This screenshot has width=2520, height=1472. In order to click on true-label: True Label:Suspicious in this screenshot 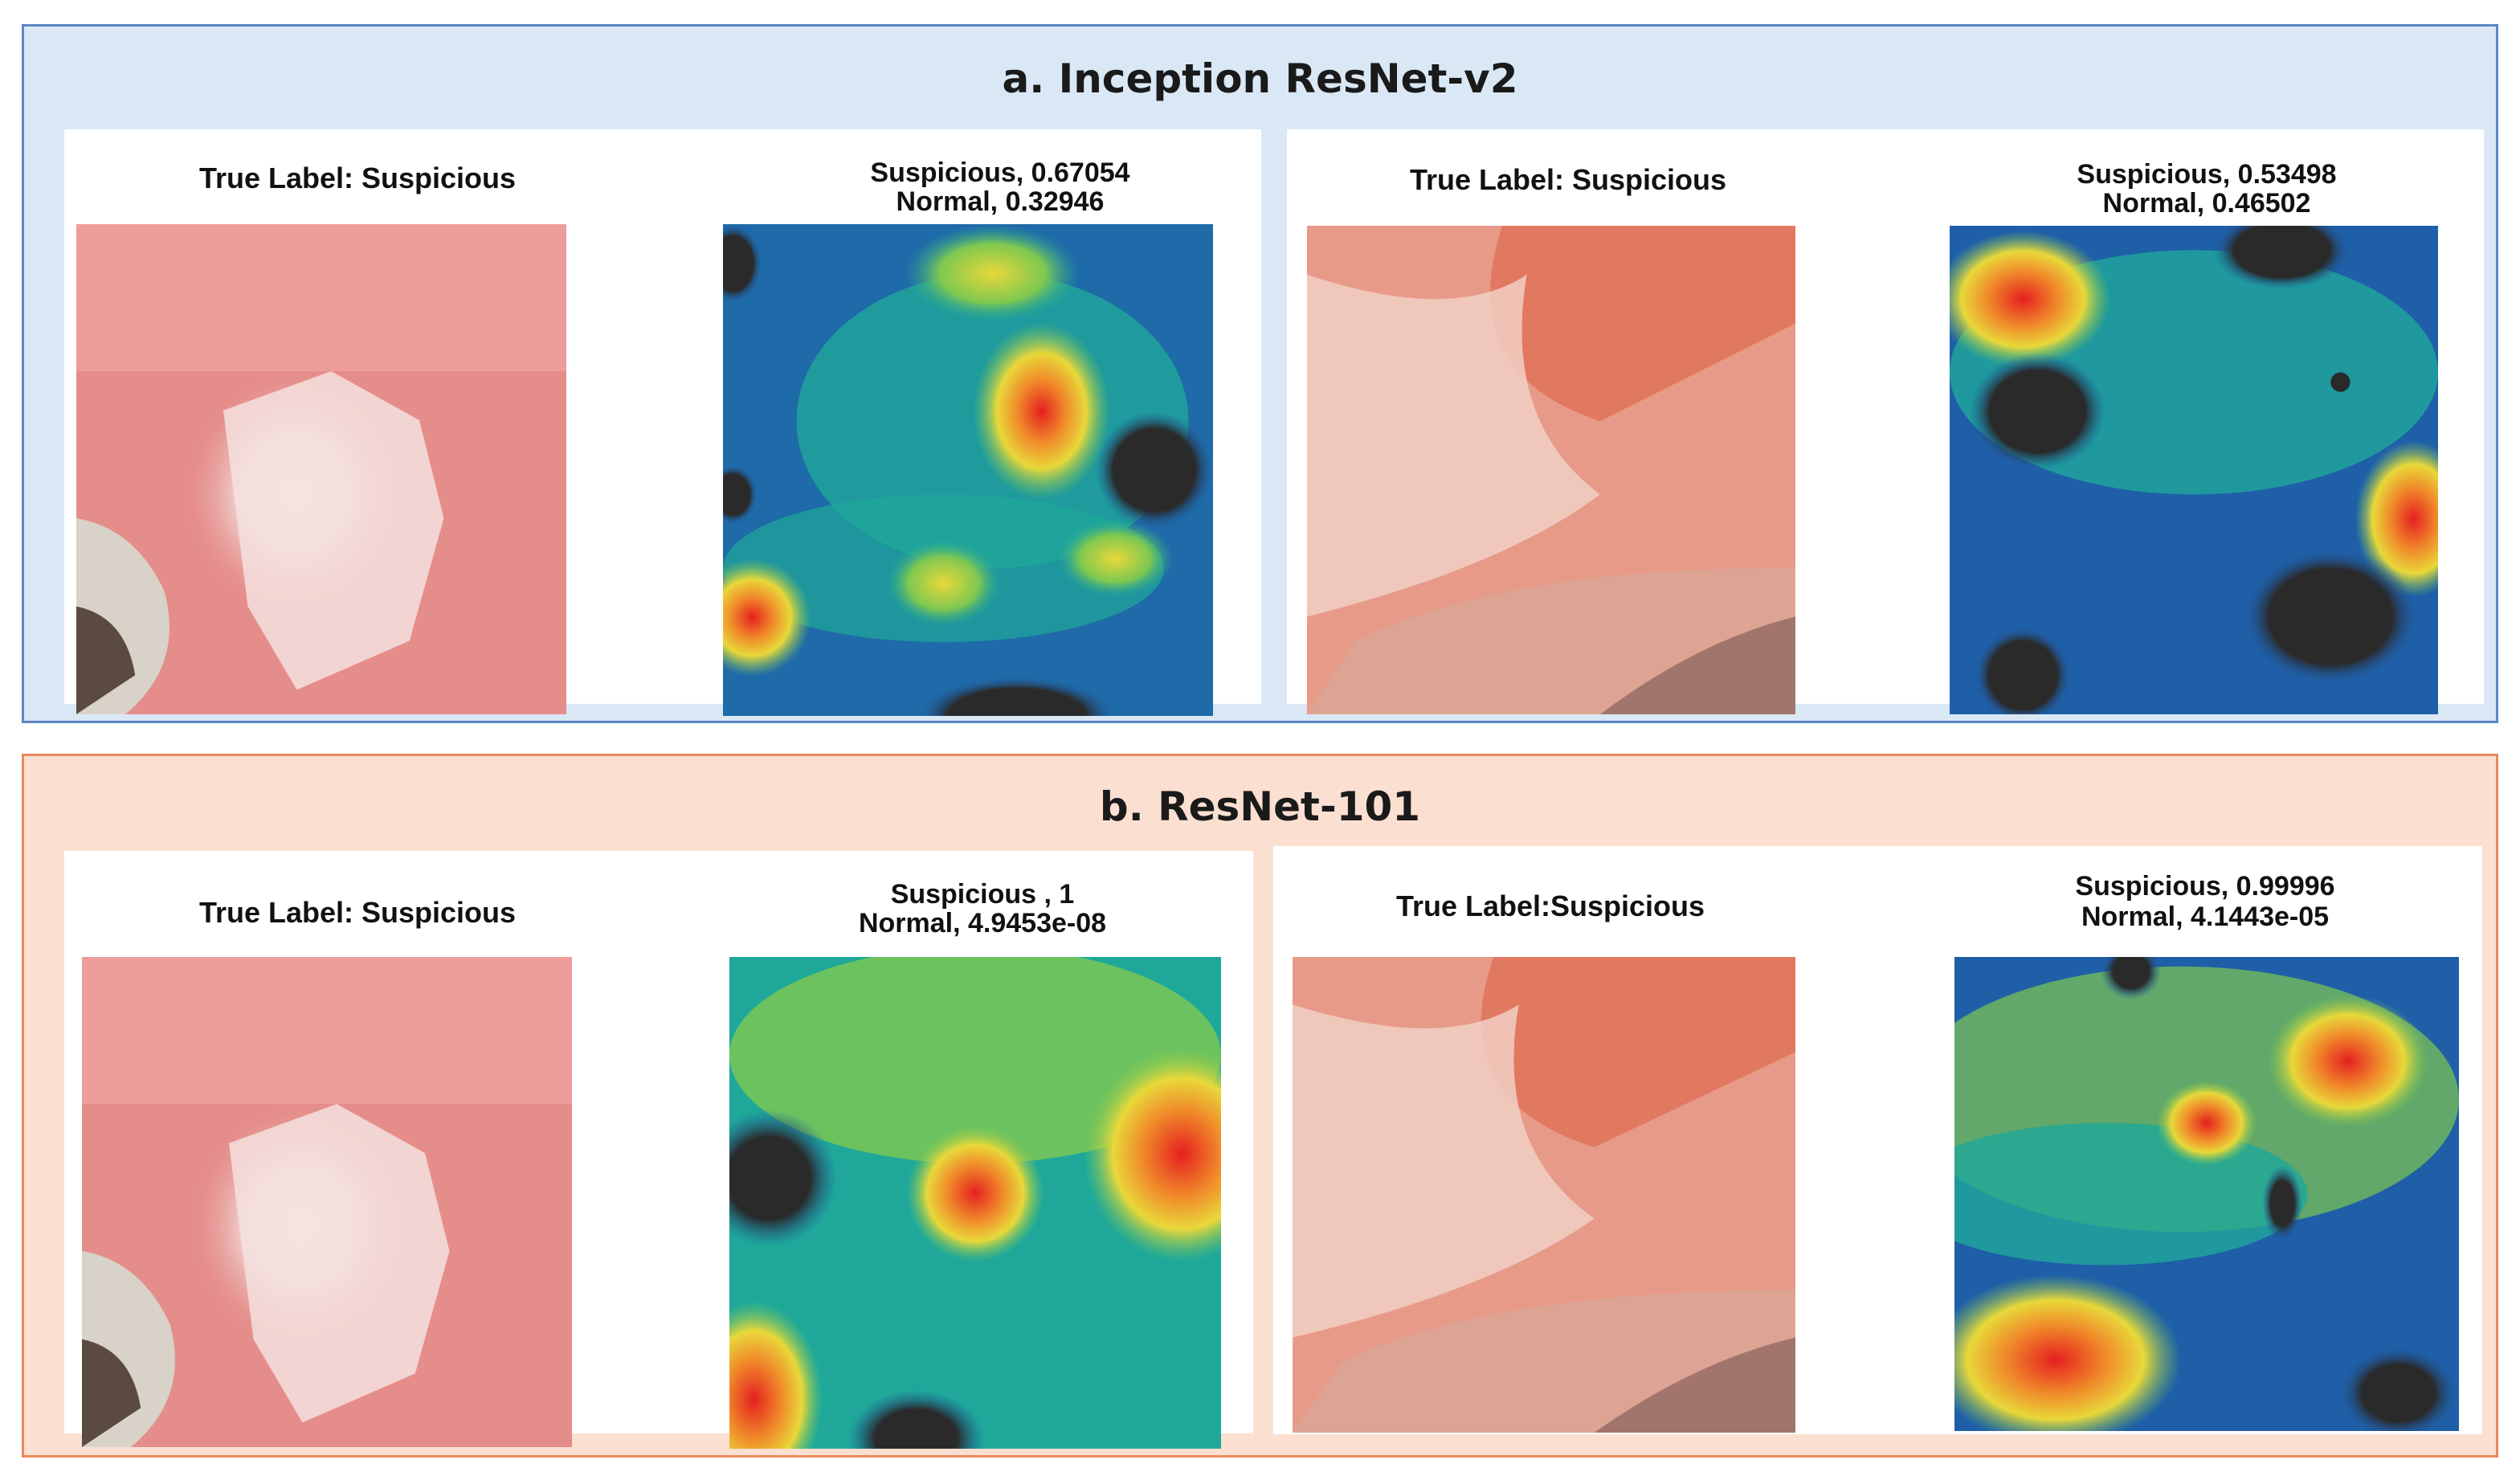, I will do `click(1550, 906)`.